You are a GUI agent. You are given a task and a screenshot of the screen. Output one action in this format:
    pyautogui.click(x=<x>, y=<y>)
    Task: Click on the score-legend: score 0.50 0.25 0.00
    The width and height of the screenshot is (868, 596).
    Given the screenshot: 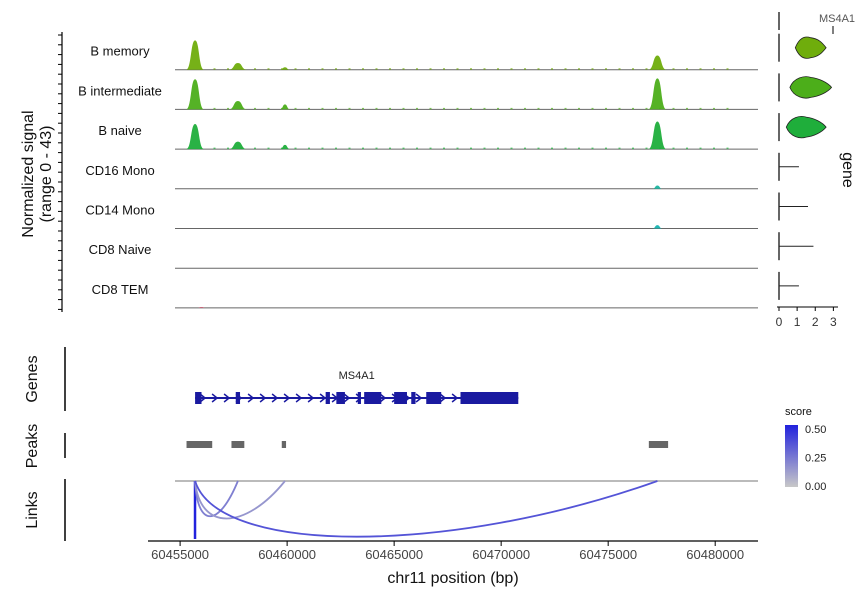 What is the action you would take?
    pyautogui.click(x=805, y=449)
    